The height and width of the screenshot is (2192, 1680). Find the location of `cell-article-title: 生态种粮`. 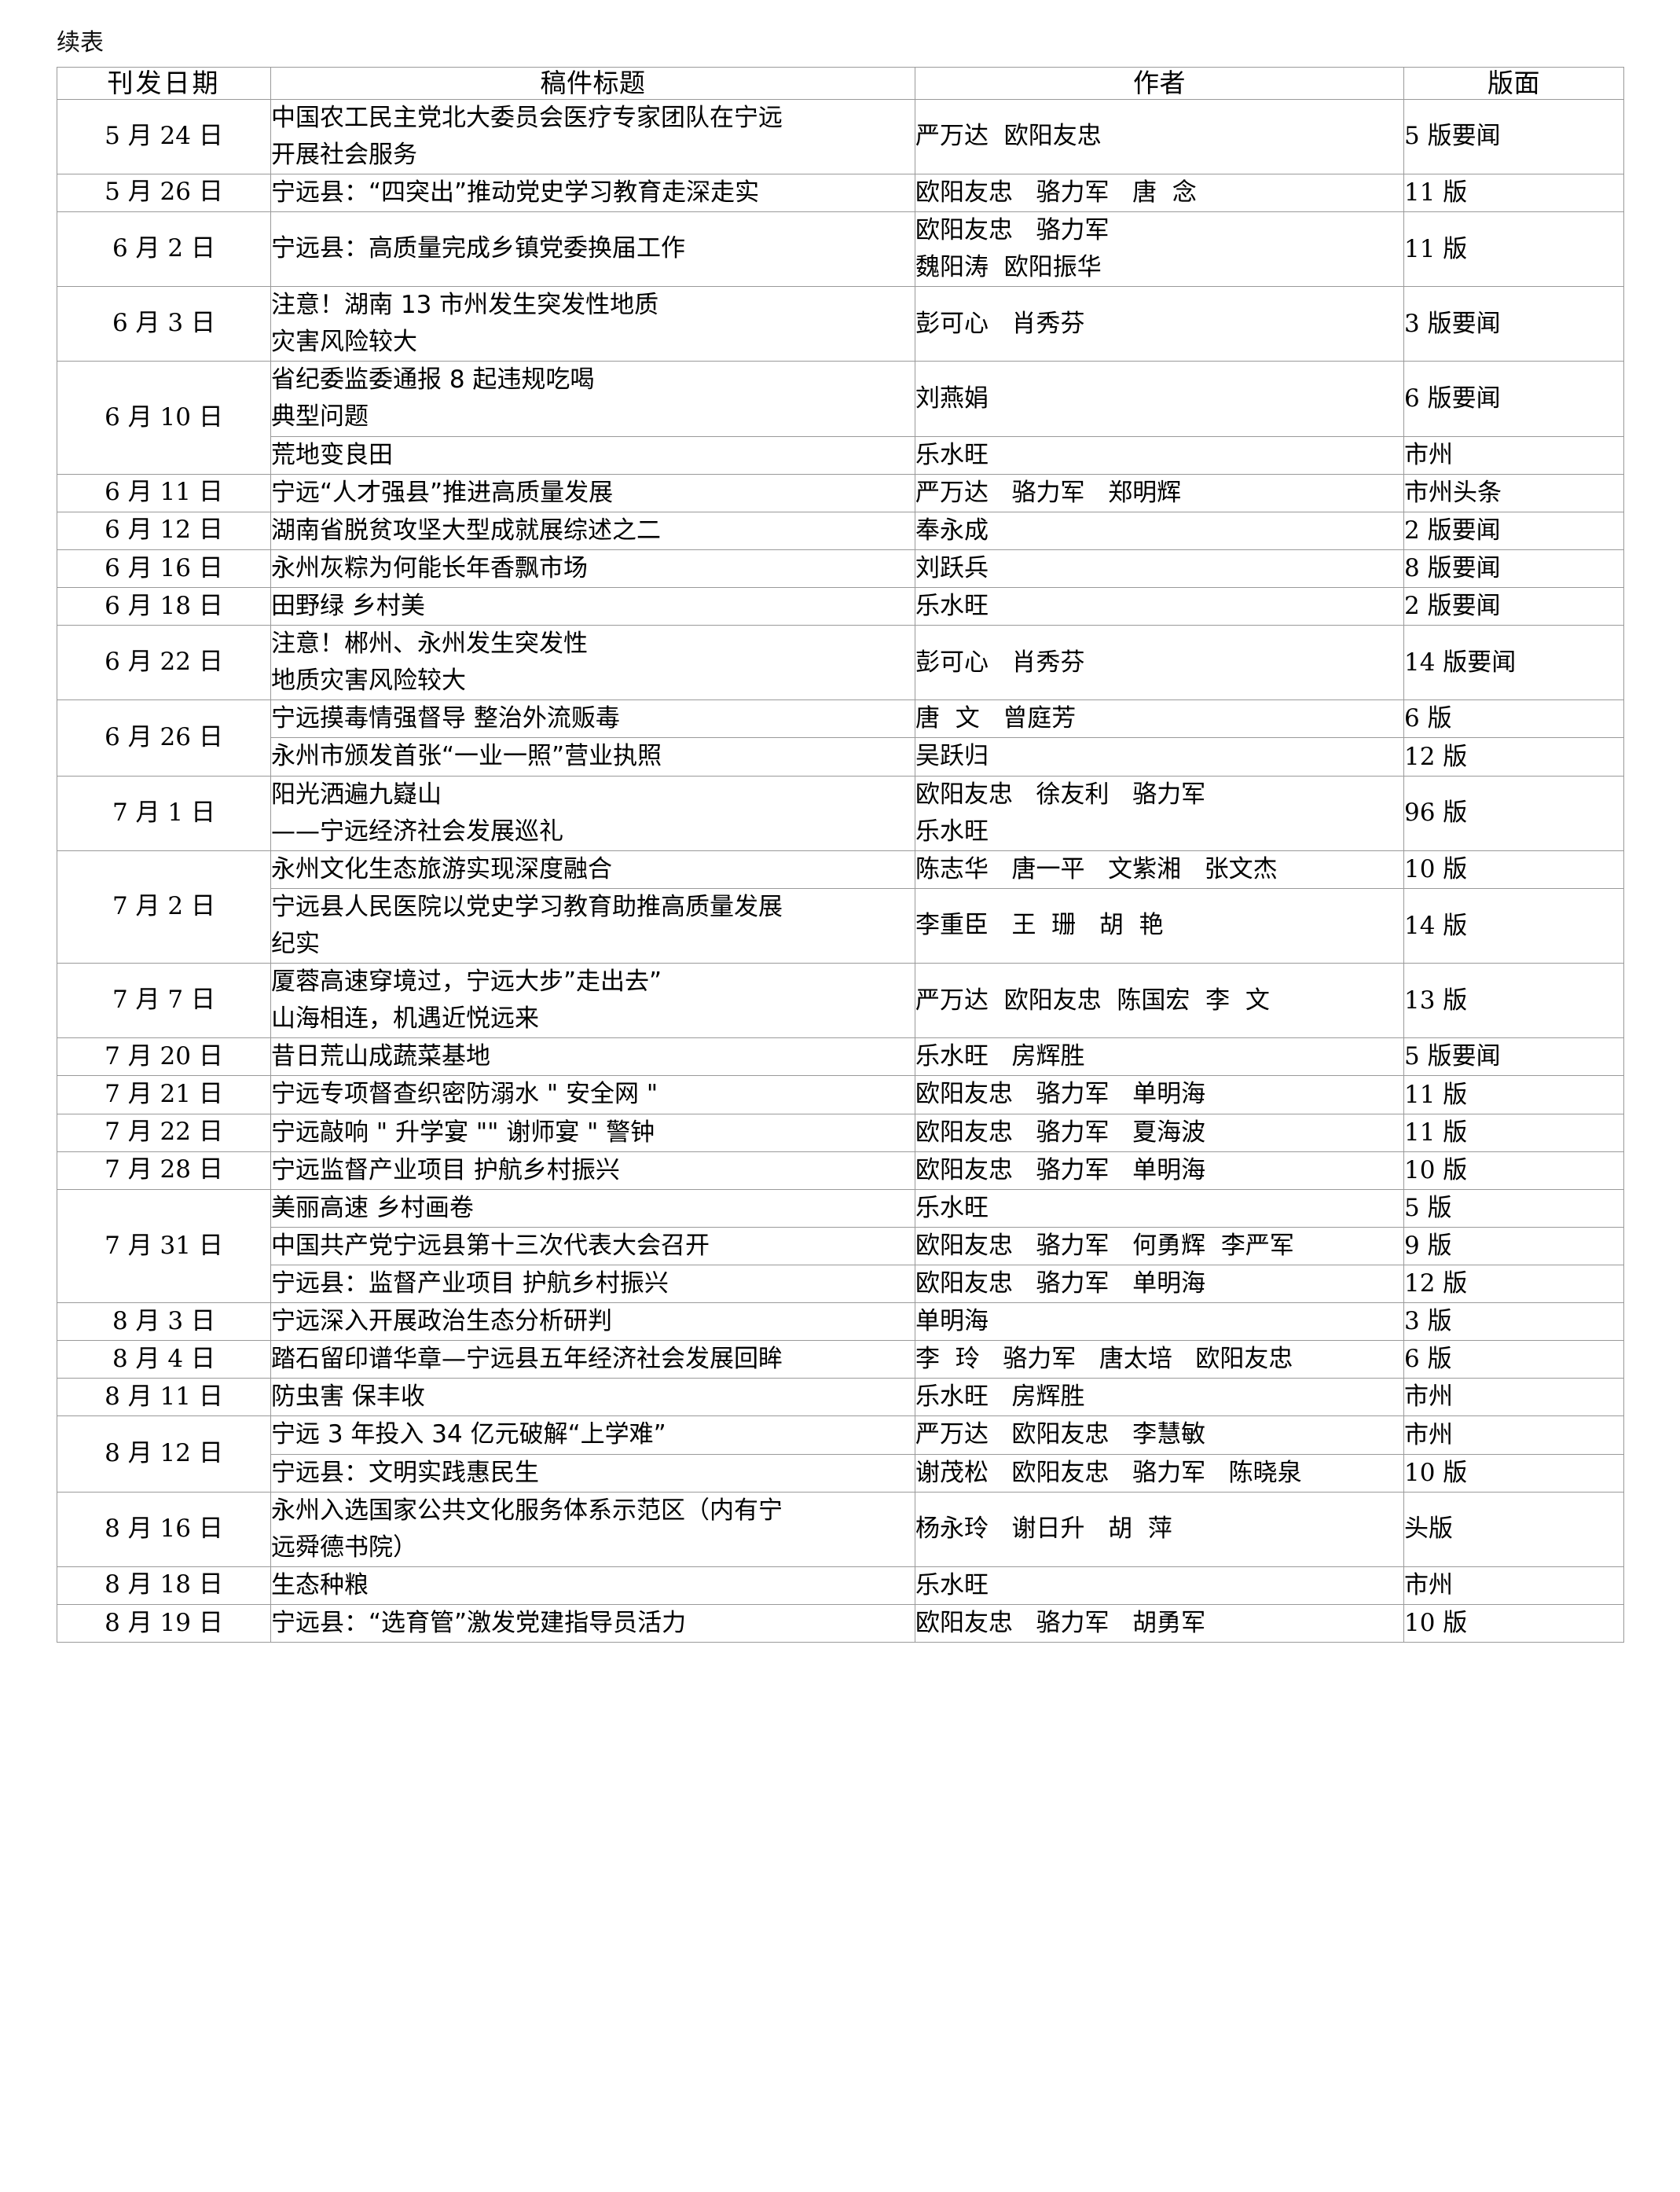

cell-article-title: 生态种粮 is located at coordinates (592, 1586).